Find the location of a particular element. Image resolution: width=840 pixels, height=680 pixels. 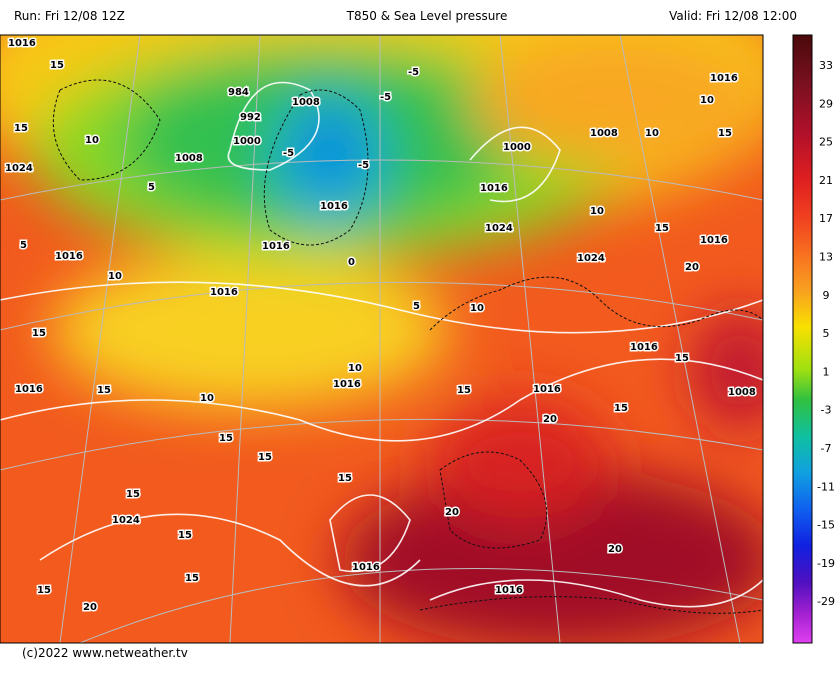

colorbar-label: -15 is located at coordinates (826, 525).